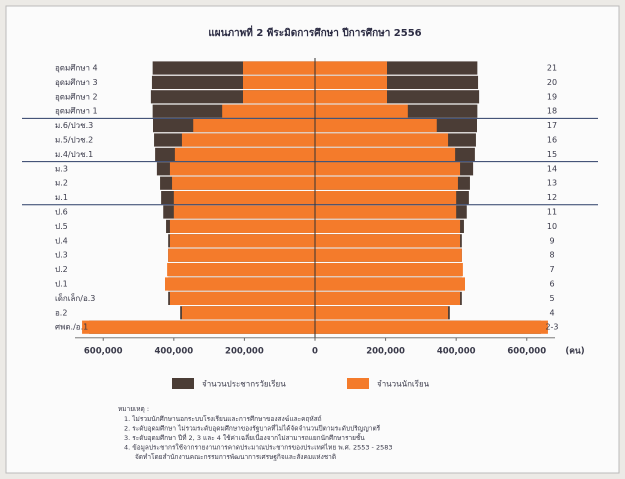 The image size is (625, 479). Describe the element at coordinates (76, 96) in the screenshot. I see `category-label: อุดมศึกษา 2` at that location.